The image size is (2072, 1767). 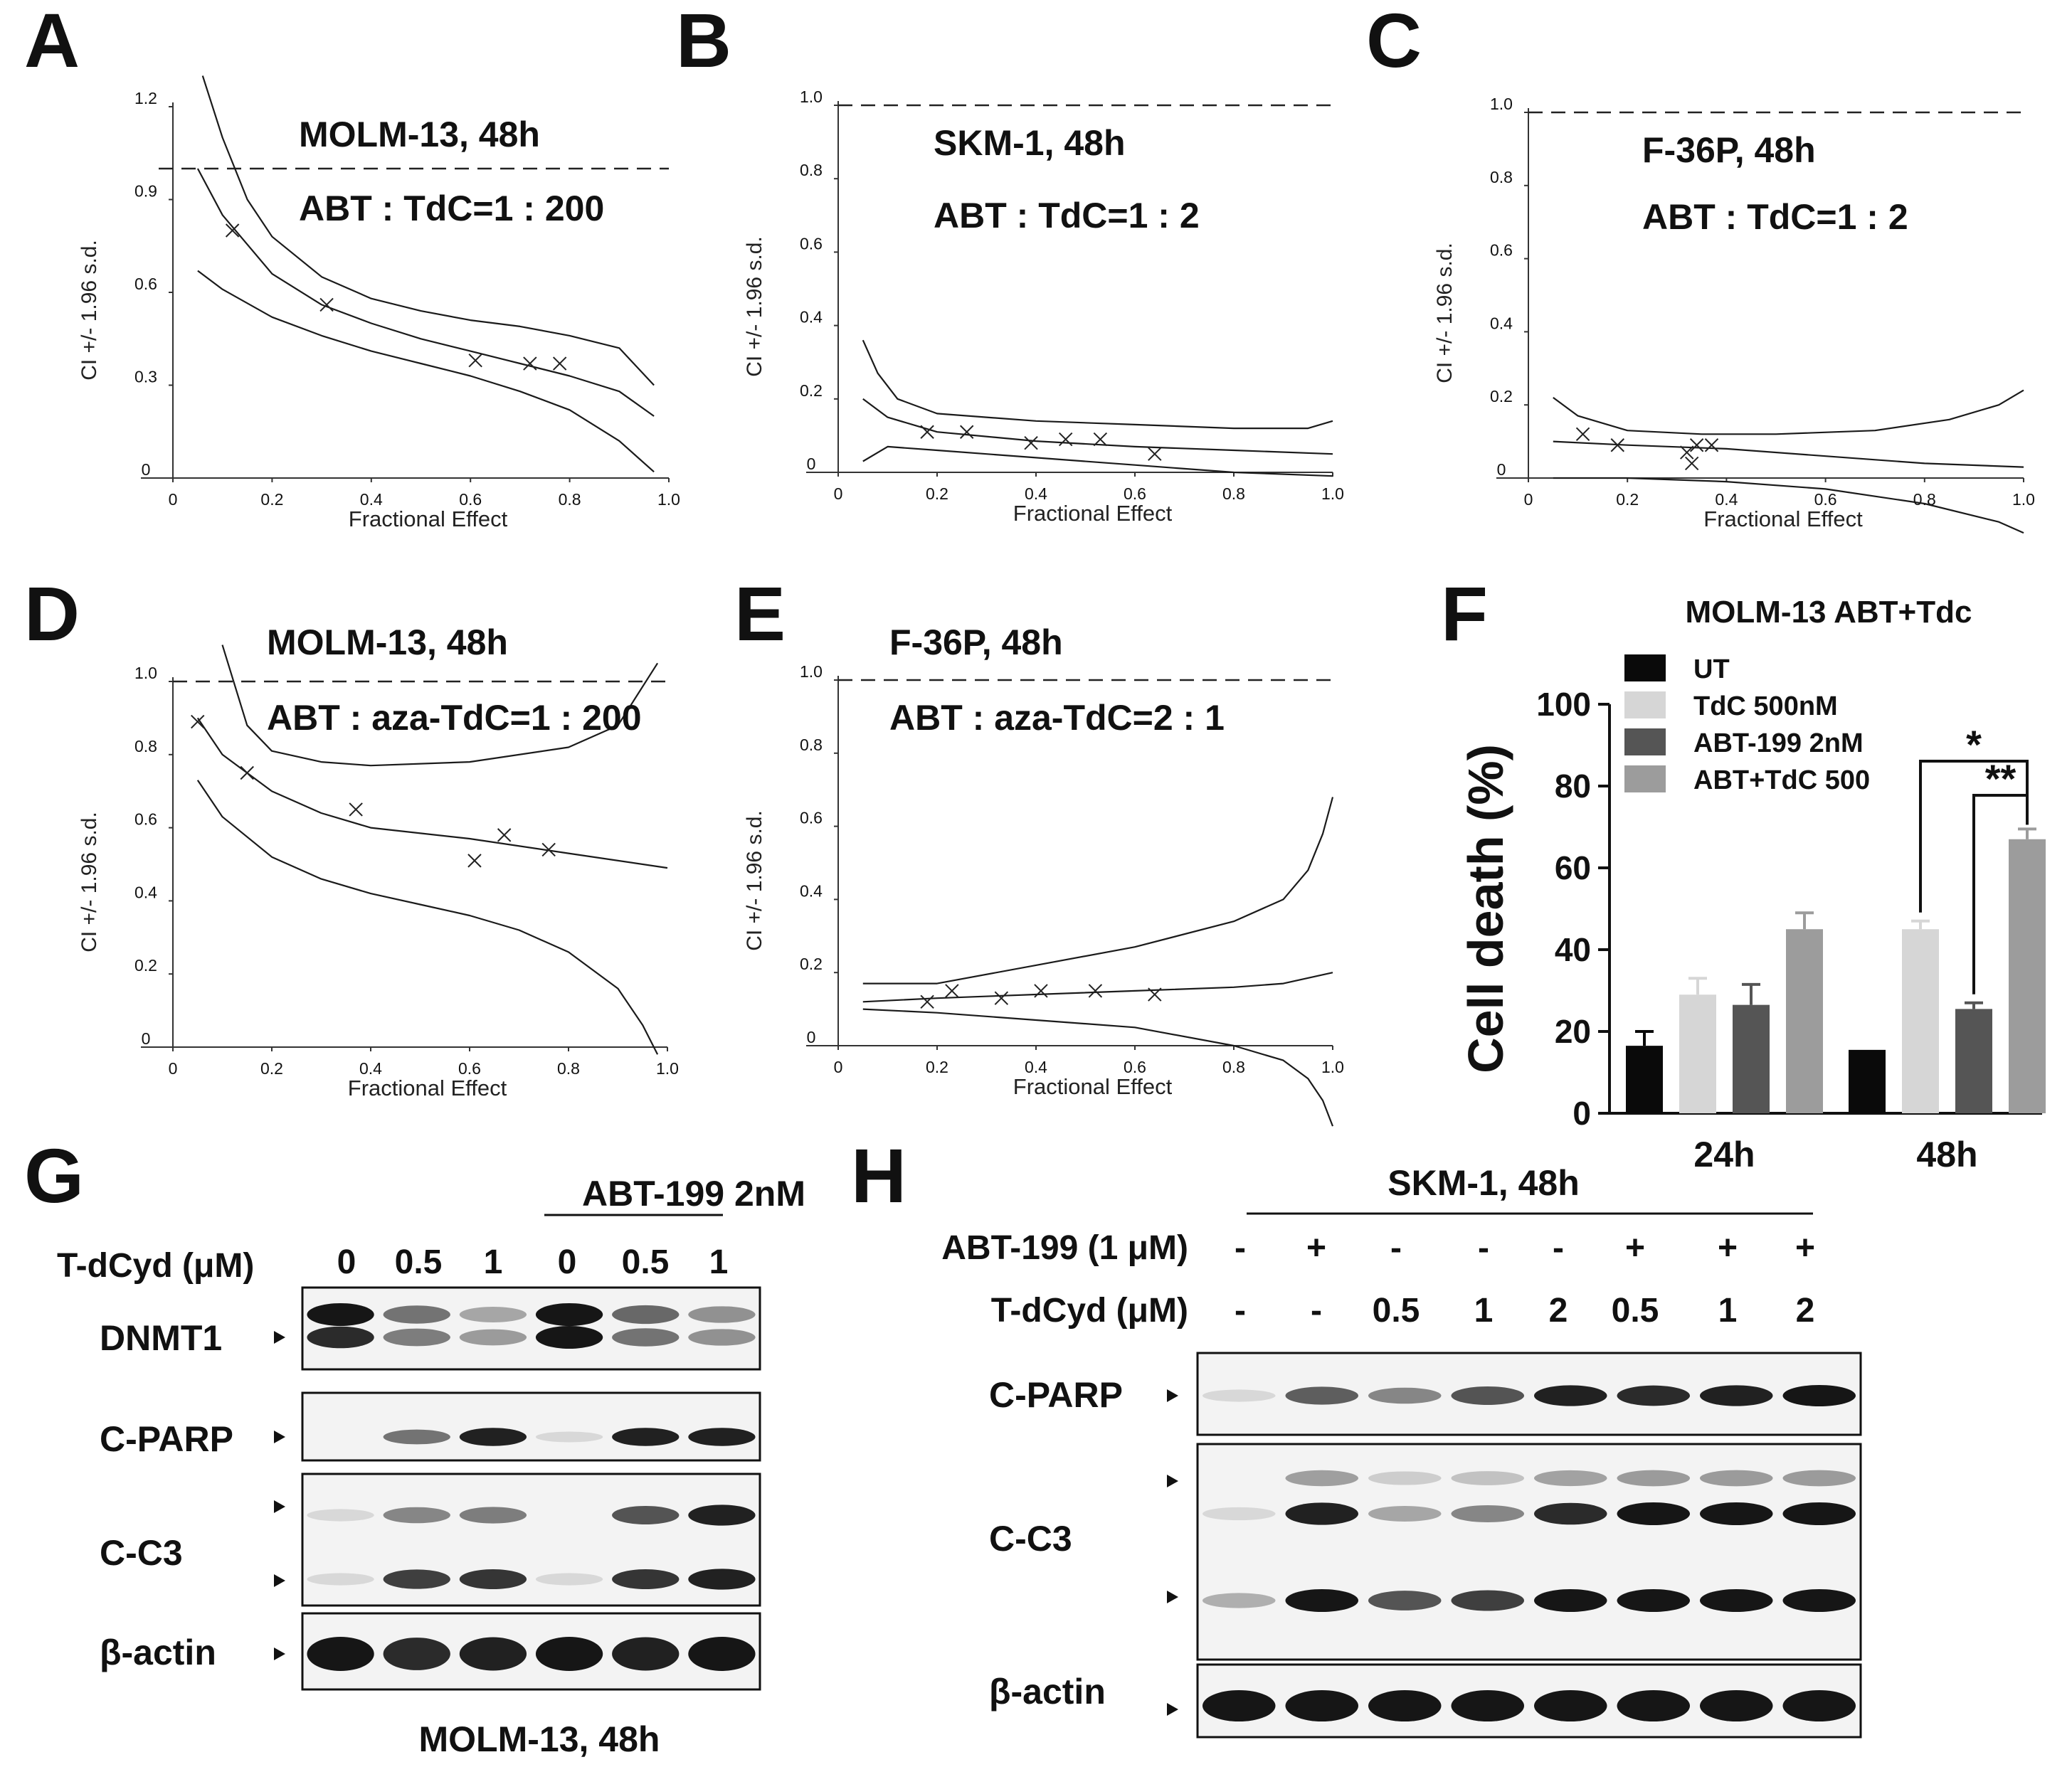 I want to click on lane-label: 0.5, so click(x=419, y=1262).